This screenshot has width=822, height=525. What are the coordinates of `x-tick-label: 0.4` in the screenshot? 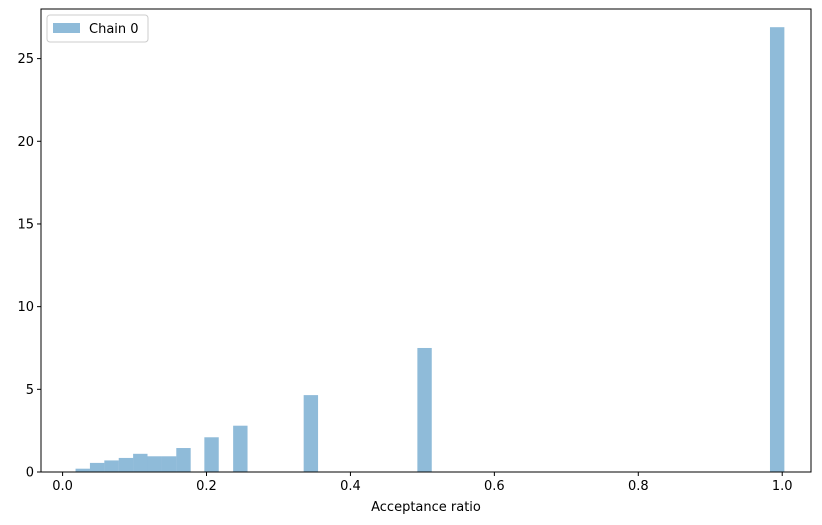 It's located at (350, 486).